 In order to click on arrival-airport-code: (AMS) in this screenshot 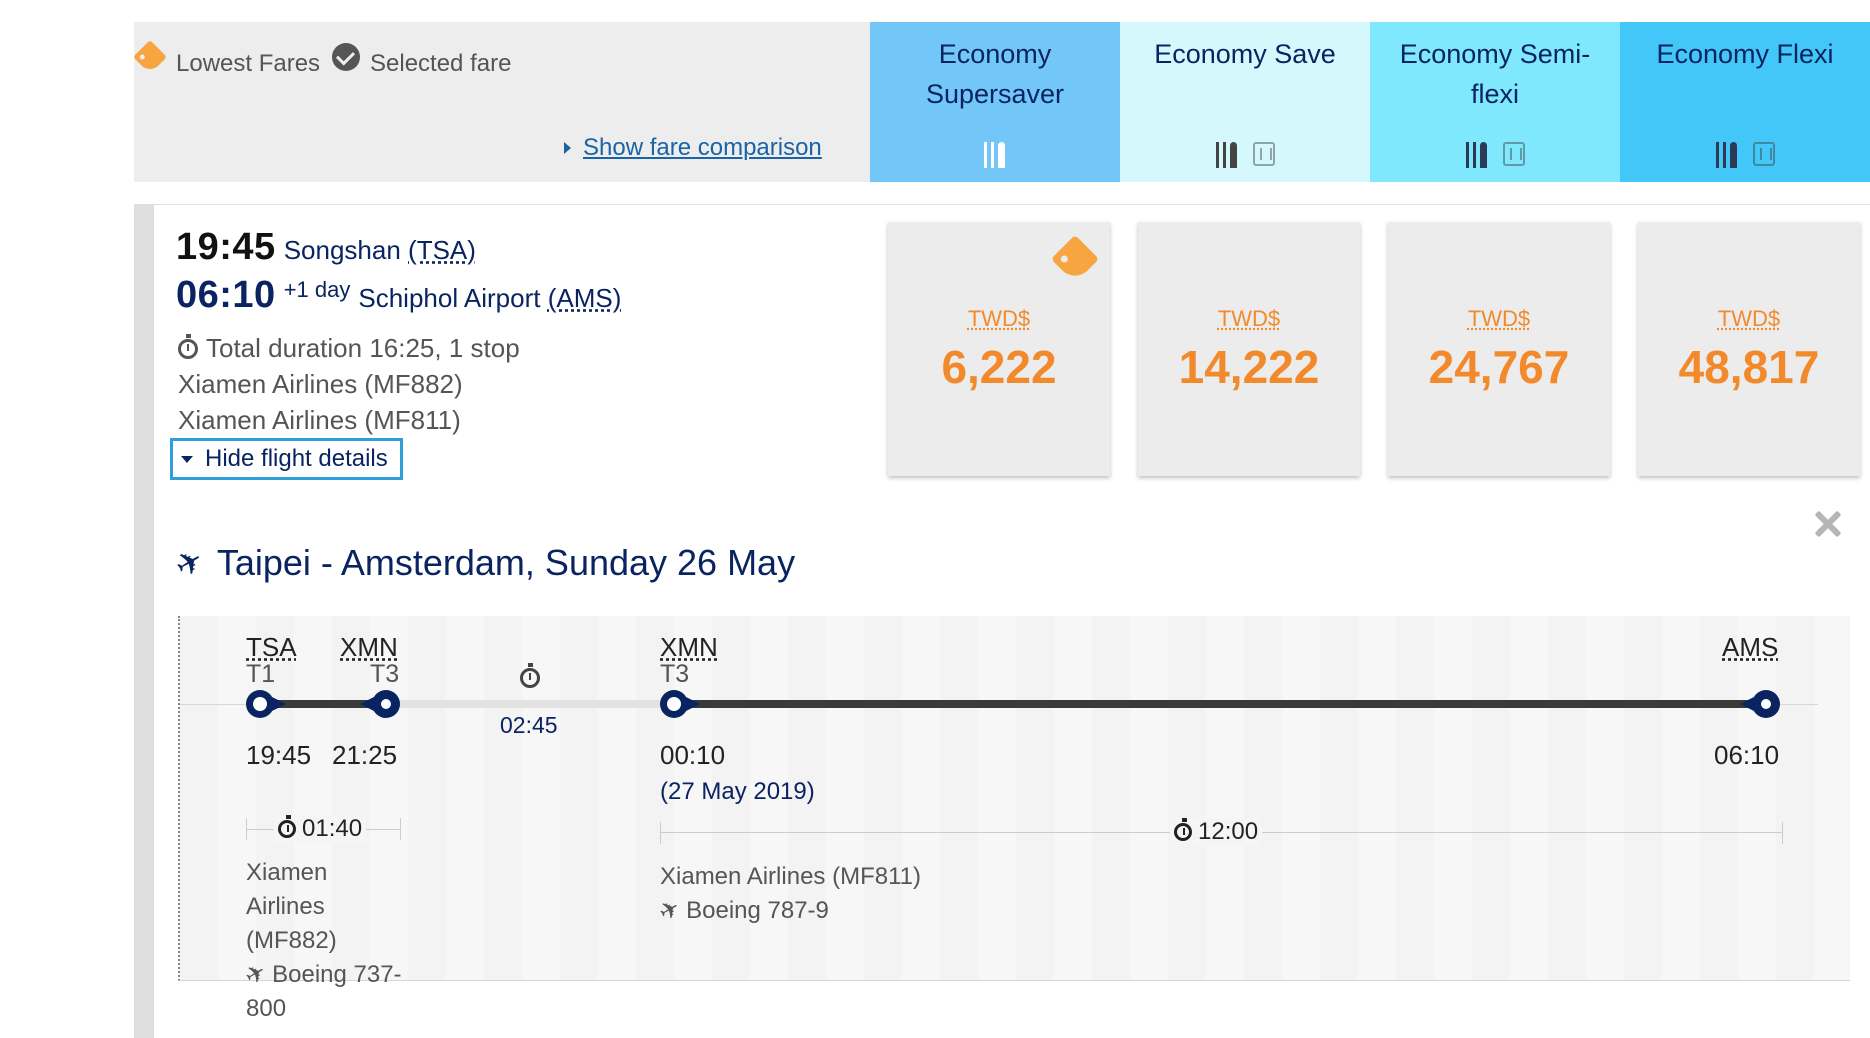, I will do `click(584, 298)`.